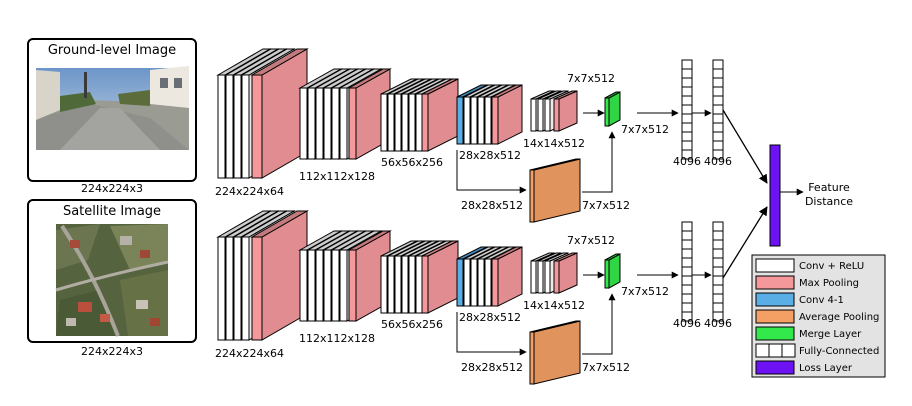 The width and height of the screenshot is (912, 406). What do you see at coordinates (565, 273) in the screenshot?
I see `branch-s5-pool` at bounding box center [565, 273].